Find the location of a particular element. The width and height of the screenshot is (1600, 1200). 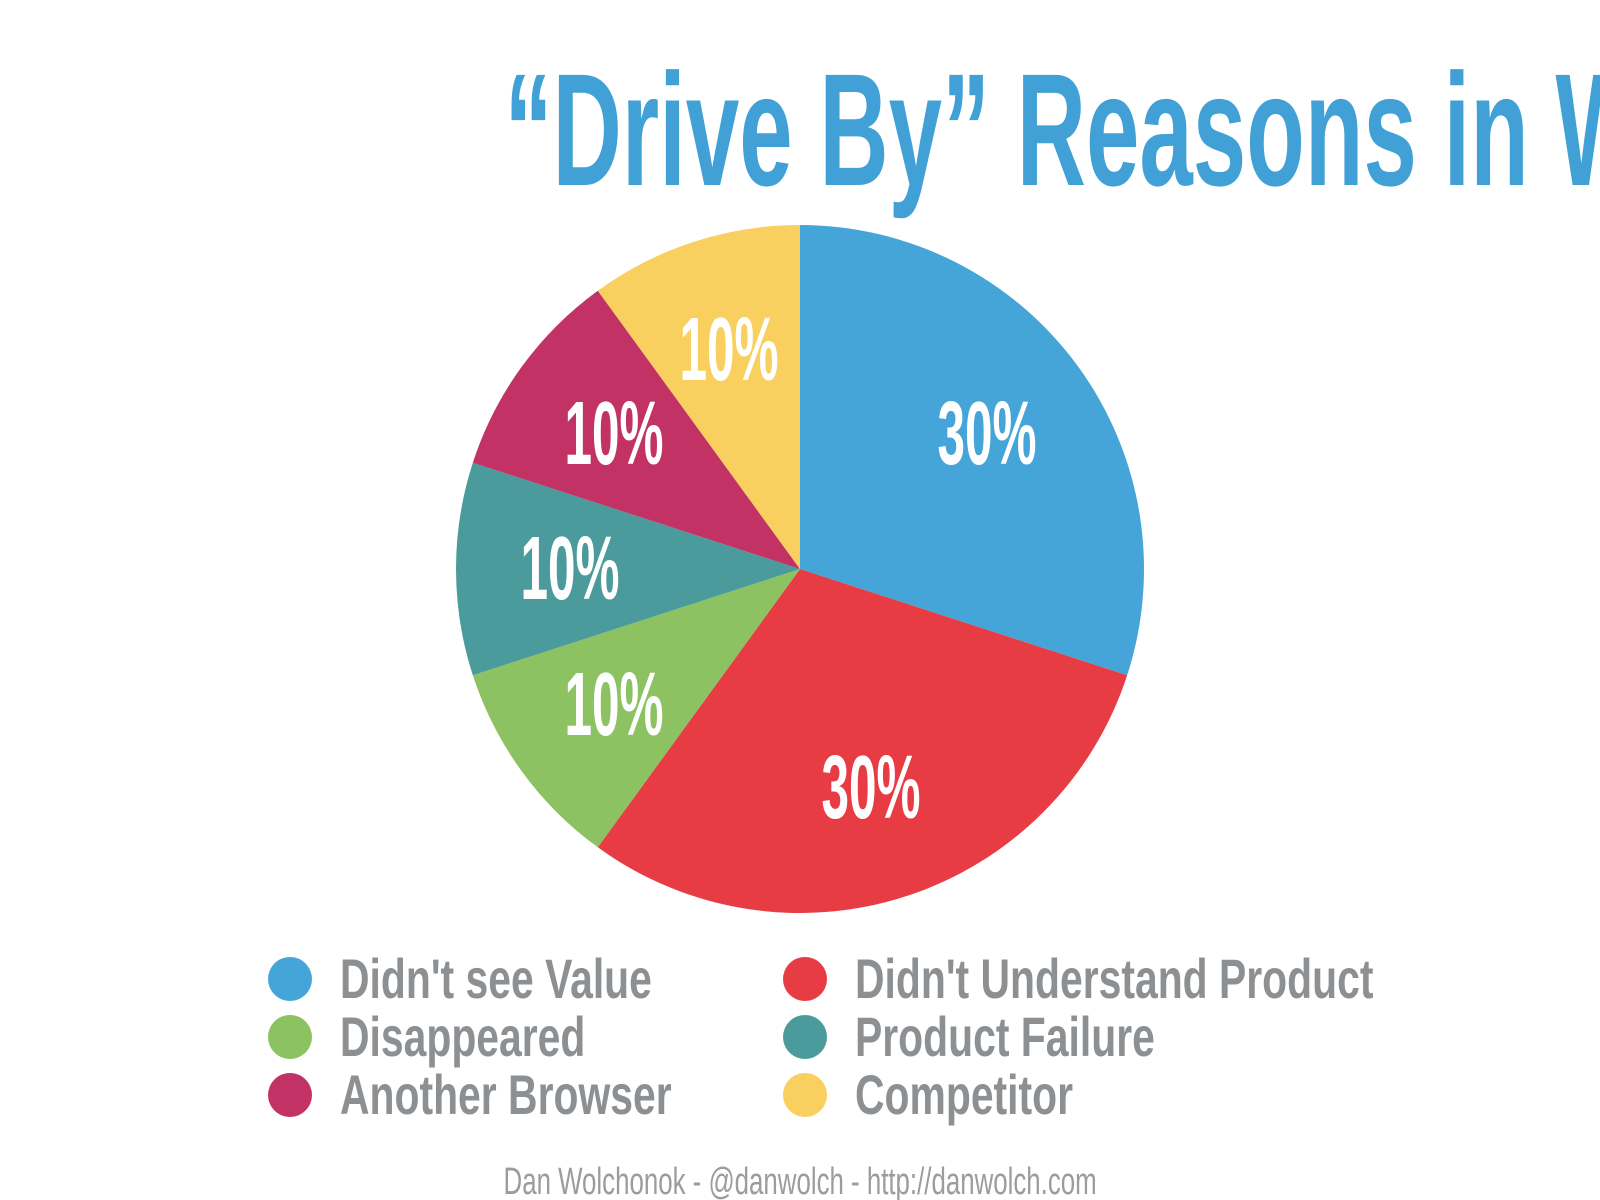

pie-slice-competitor is located at coordinates (698, 397).